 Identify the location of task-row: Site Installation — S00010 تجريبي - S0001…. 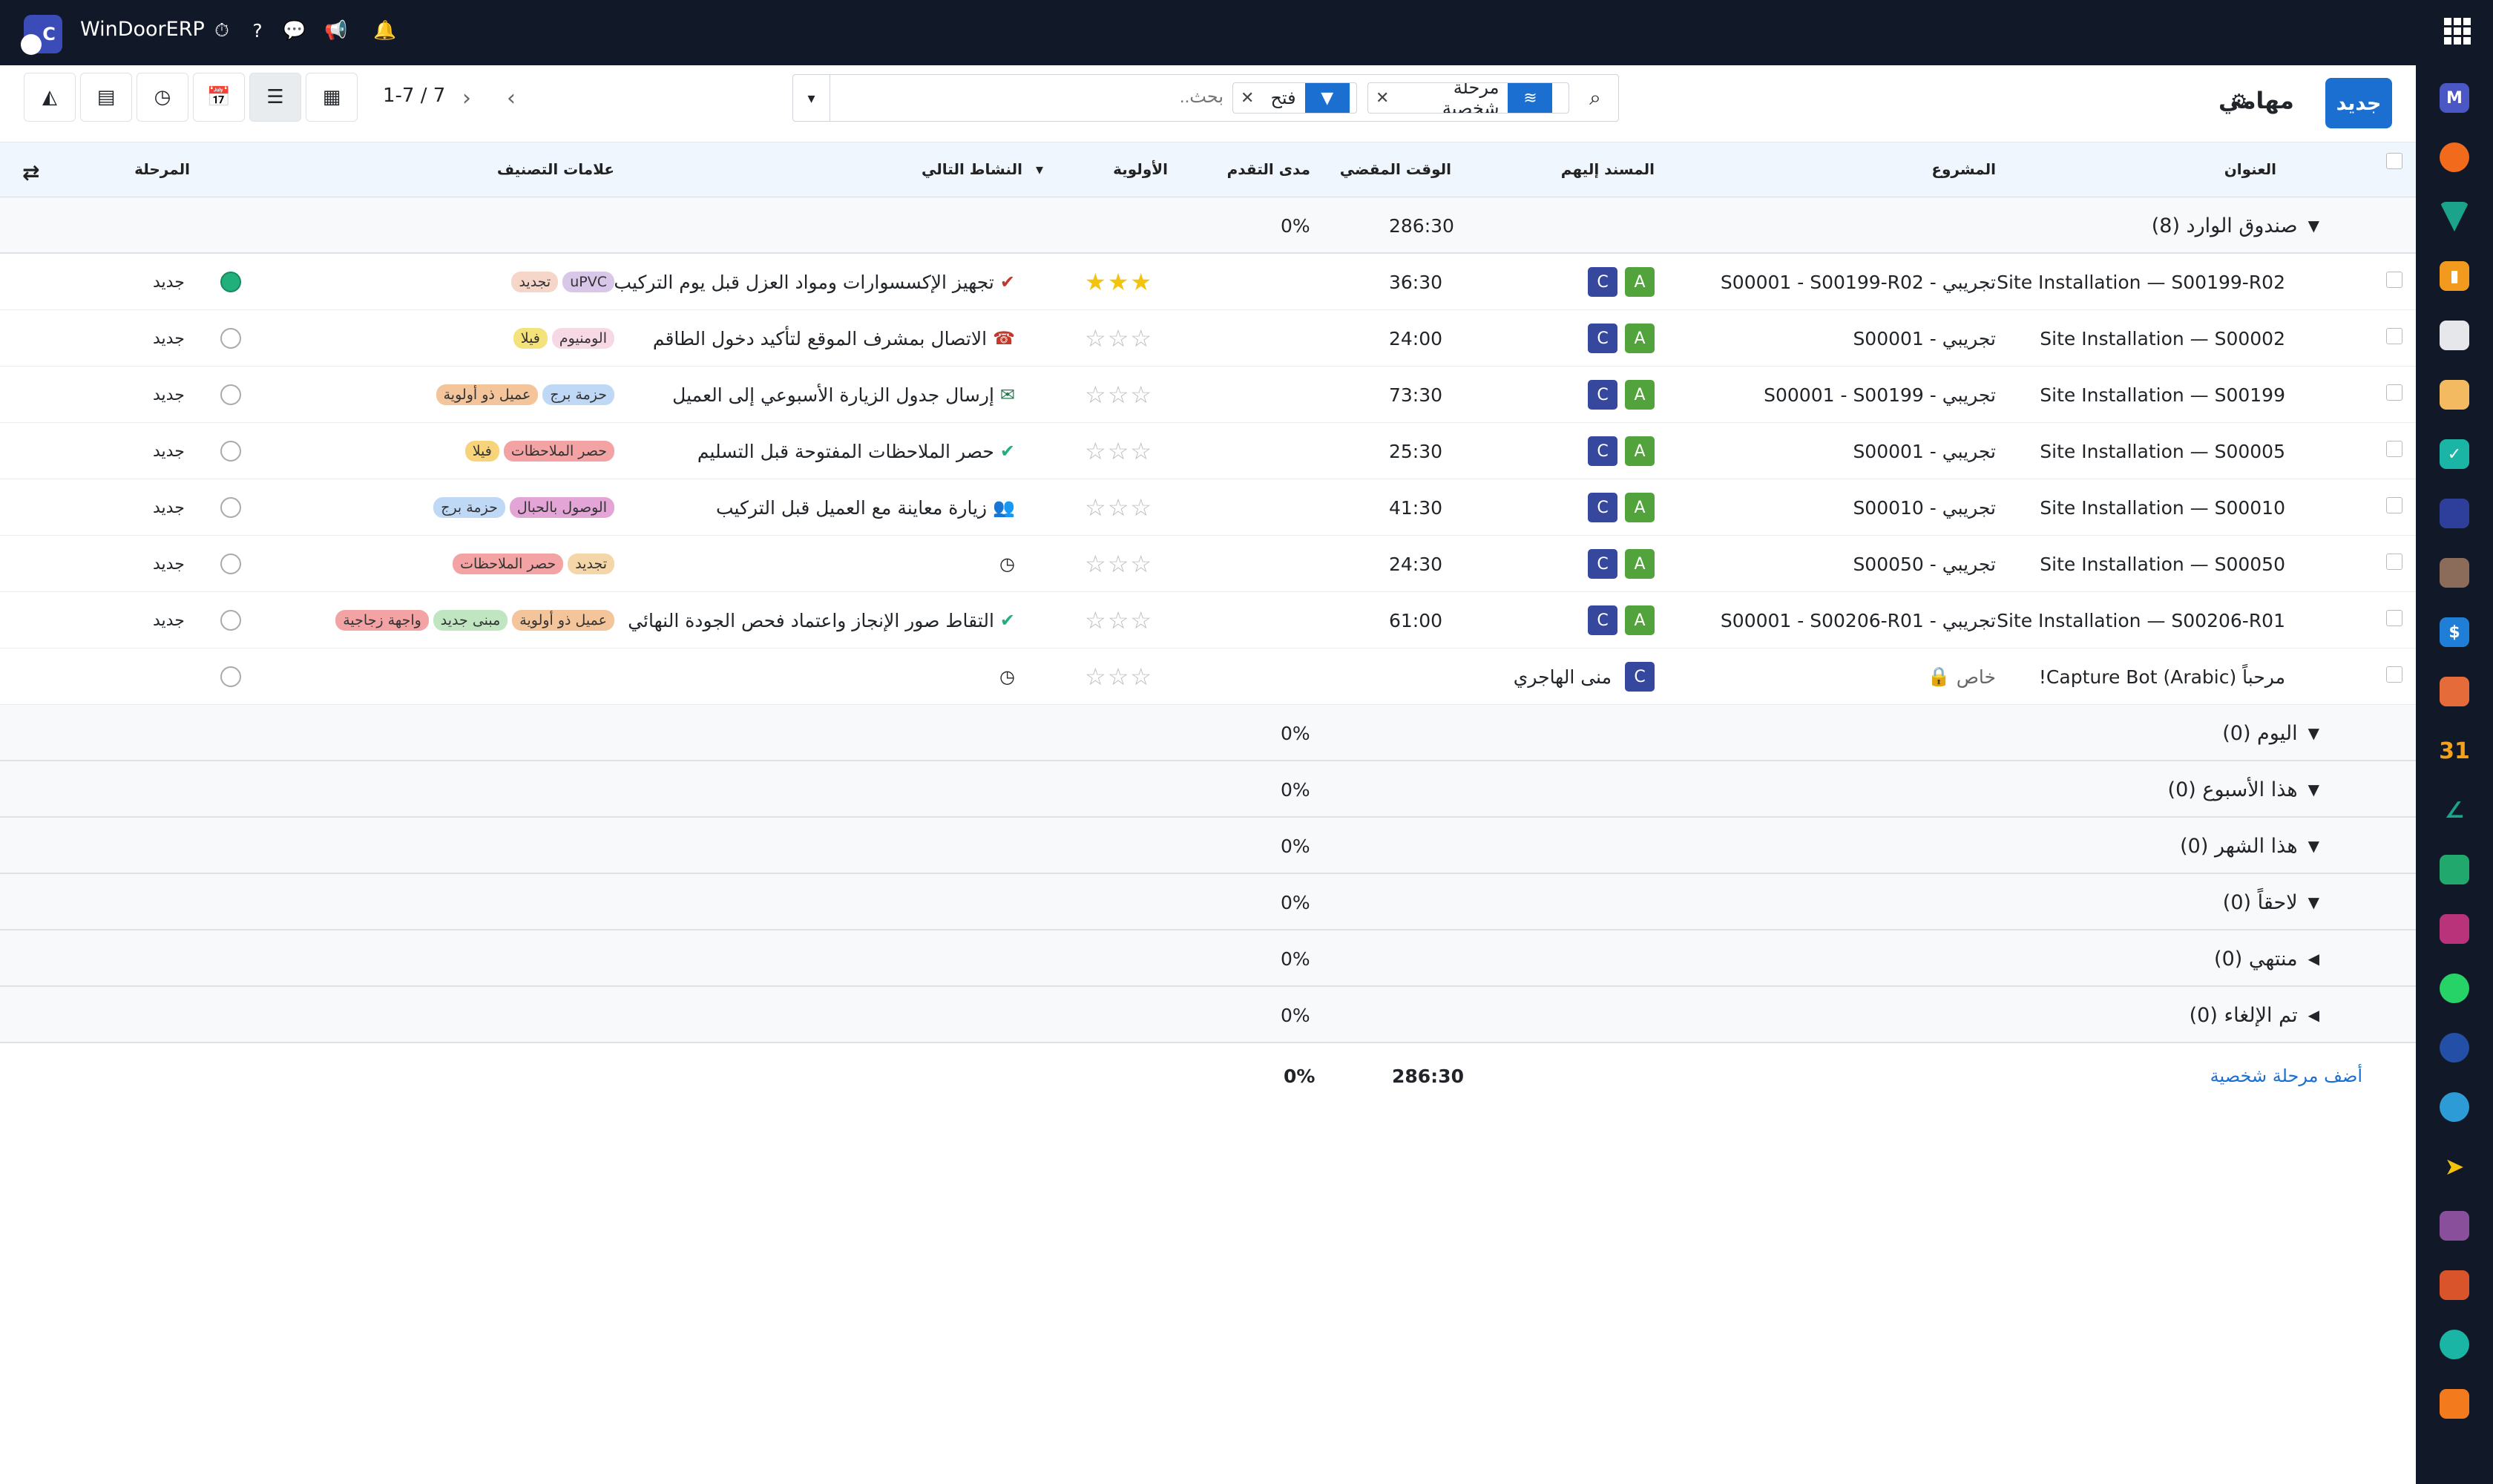
(1208, 507).